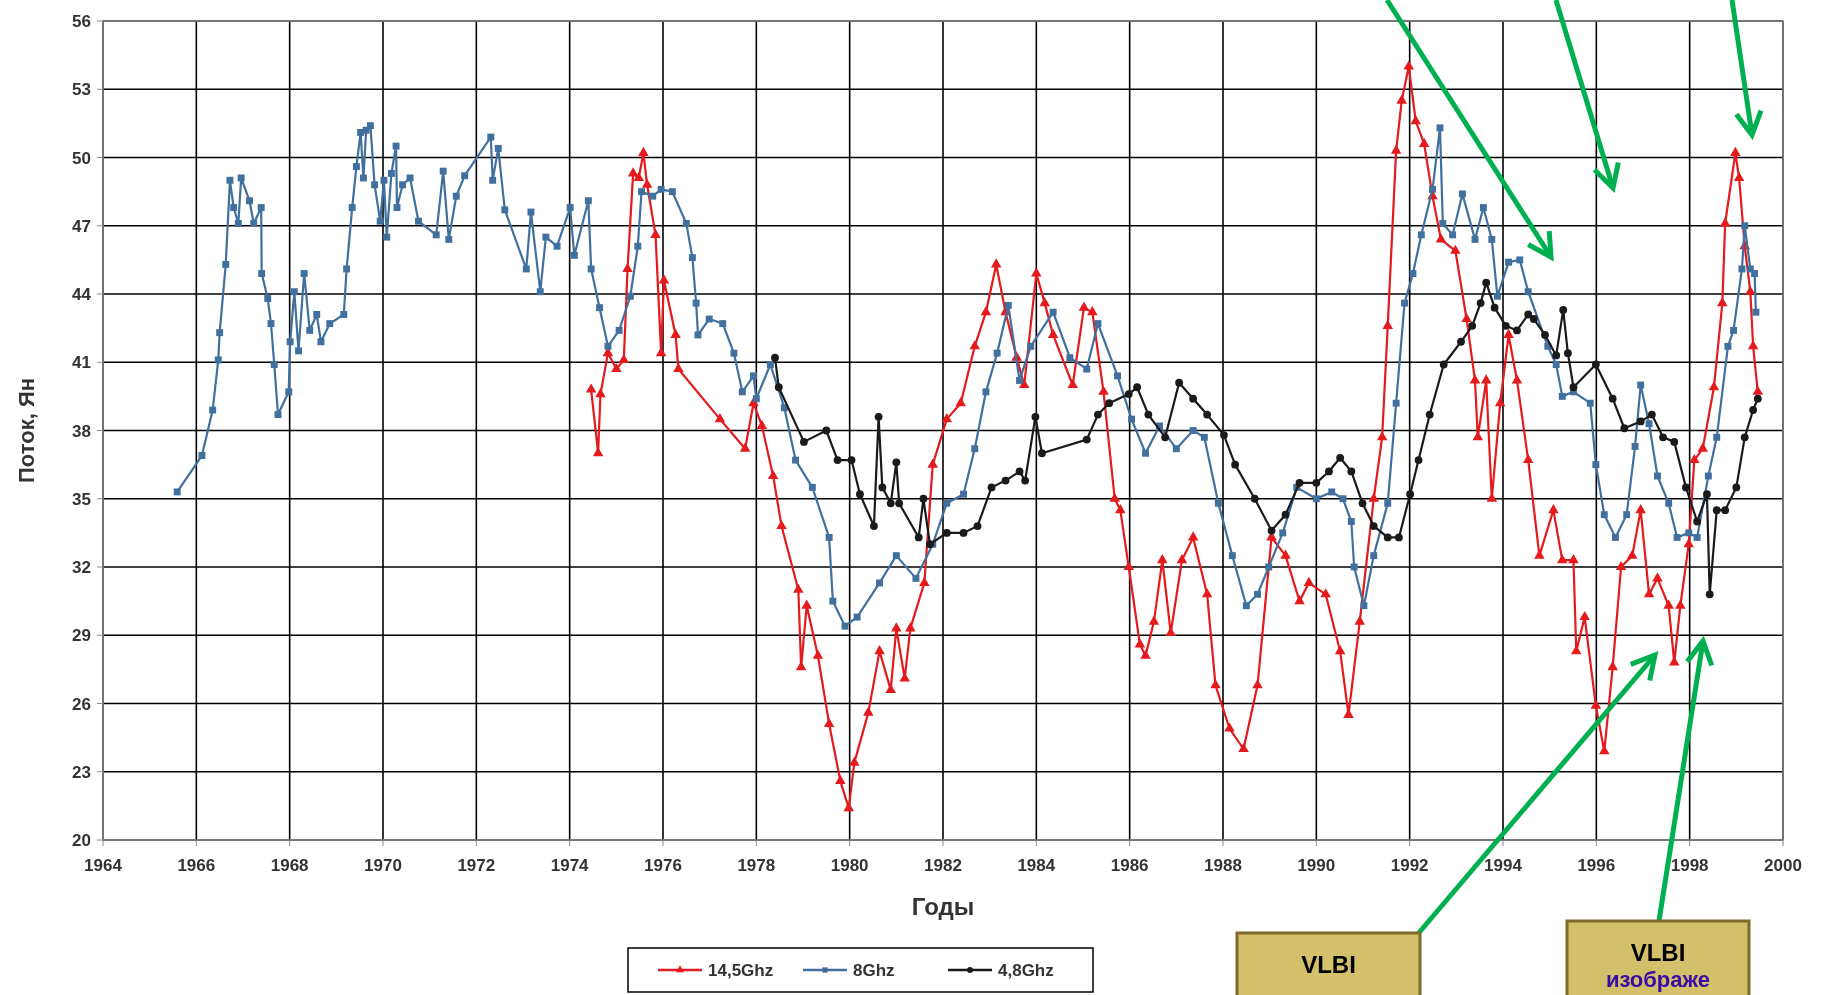 The image size is (1835, 995). Describe the element at coordinates (81, 431) in the screenshot. I see `y-tick-label: 38` at that location.